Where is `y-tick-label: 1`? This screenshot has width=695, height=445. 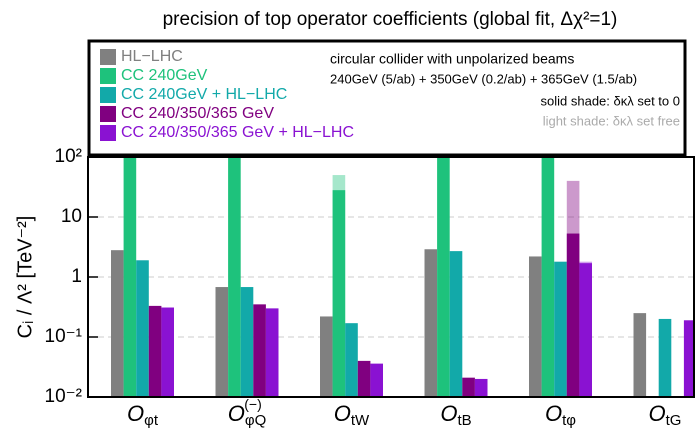 y-tick-label: 1 is located at coordinates (76, 276).